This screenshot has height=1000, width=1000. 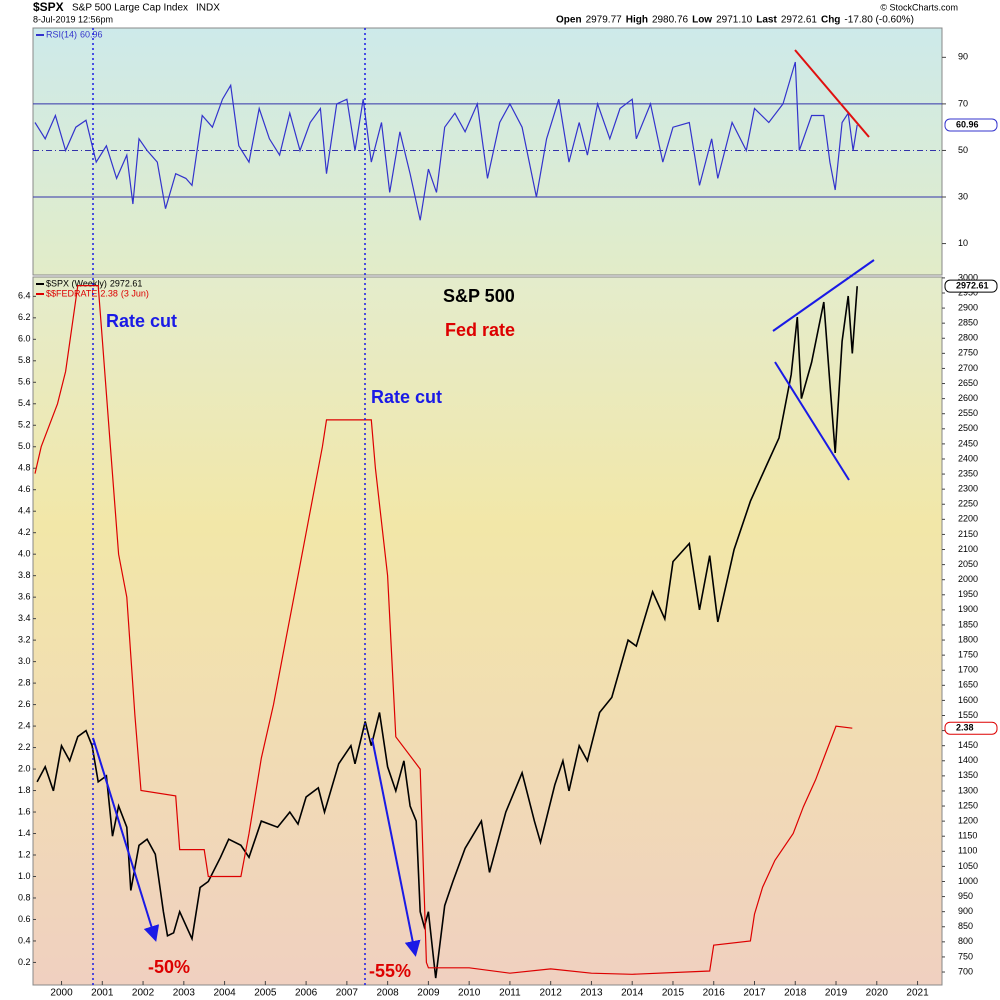 What do you see at coordinates (795, 993) in the screenshot?
I see `x-tick-label: 2018` at bounding box center [795, 993].